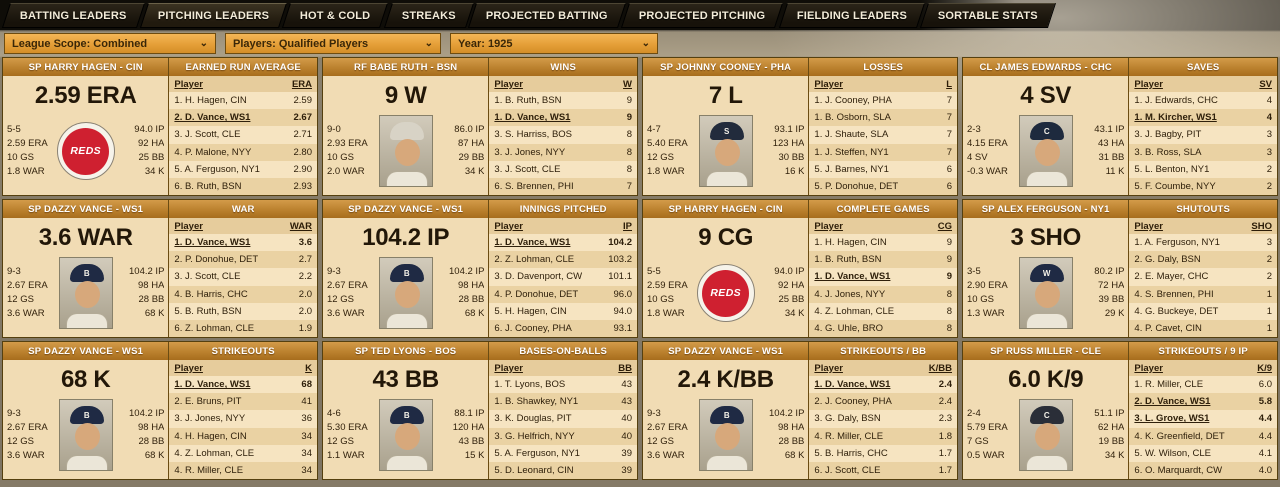 The height and width of the screenshot is (487, 1280). What do you see at coordinates (1174, 294) in the screenshot?
I see `leader-name: 4. S. Brennen, PHI` at bounding box center [1174, 294].